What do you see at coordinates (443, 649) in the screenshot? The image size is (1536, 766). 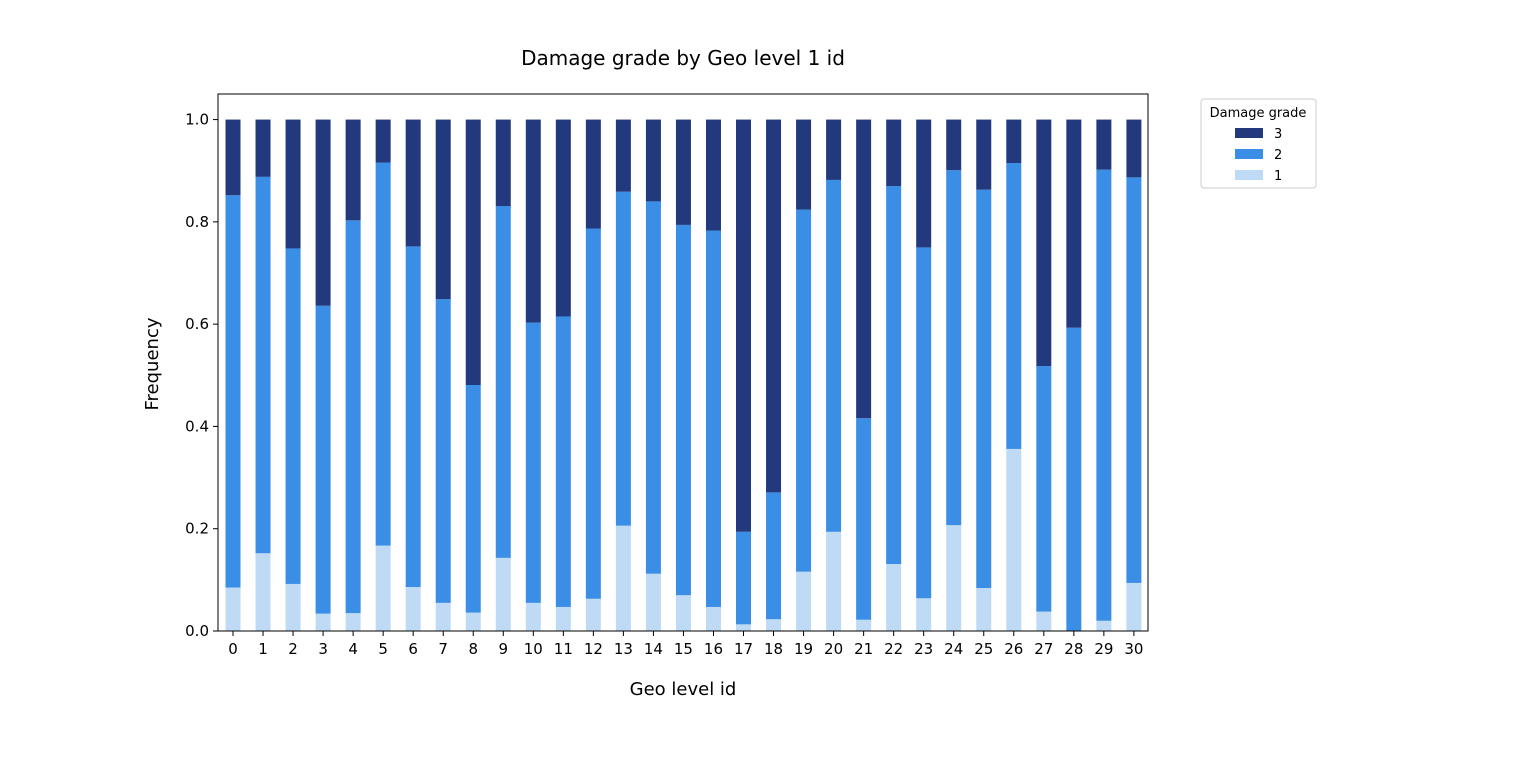 I see `x-tick-label: 7` at bounding box center [443, 649].